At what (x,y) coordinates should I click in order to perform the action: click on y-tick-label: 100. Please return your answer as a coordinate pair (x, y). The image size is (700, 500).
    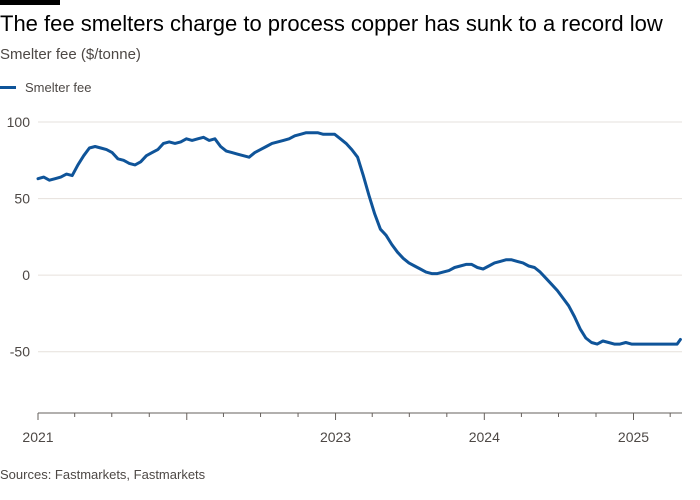
    Looking at the image, I should click on (19, 122).